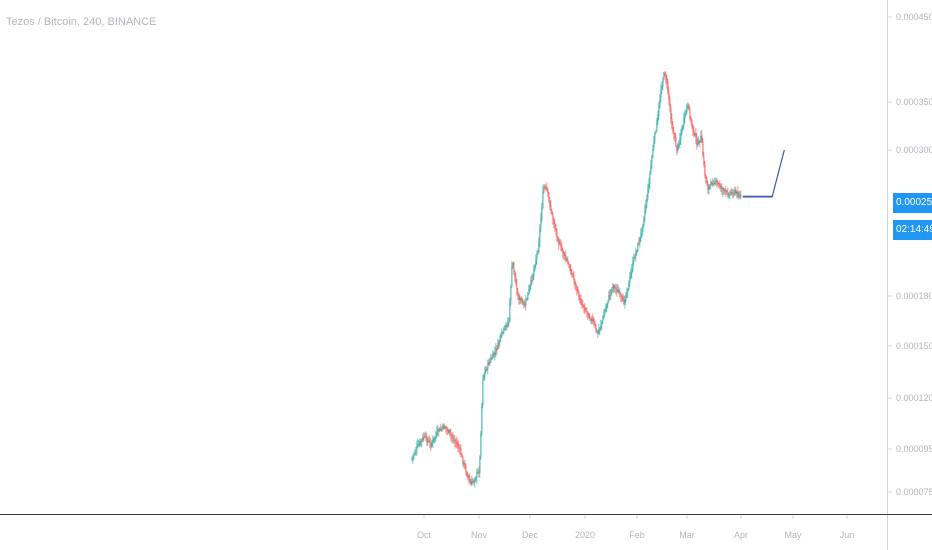  I want to click on last-price-badge: 0.0002525, so click(912, 203).